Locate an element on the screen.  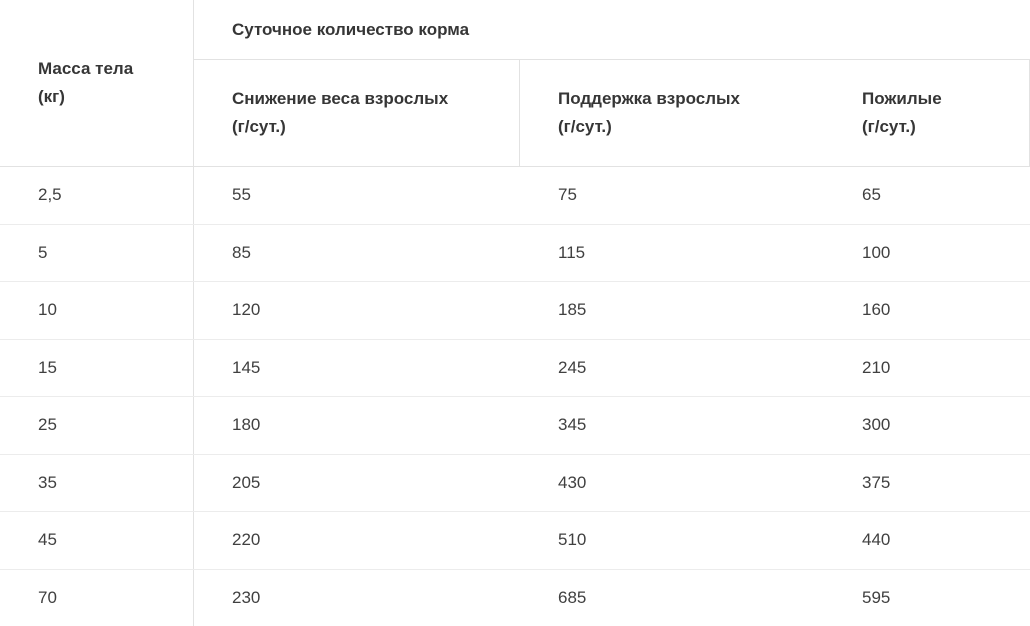
value-cell: 440 is located at coordinates (876, 540).